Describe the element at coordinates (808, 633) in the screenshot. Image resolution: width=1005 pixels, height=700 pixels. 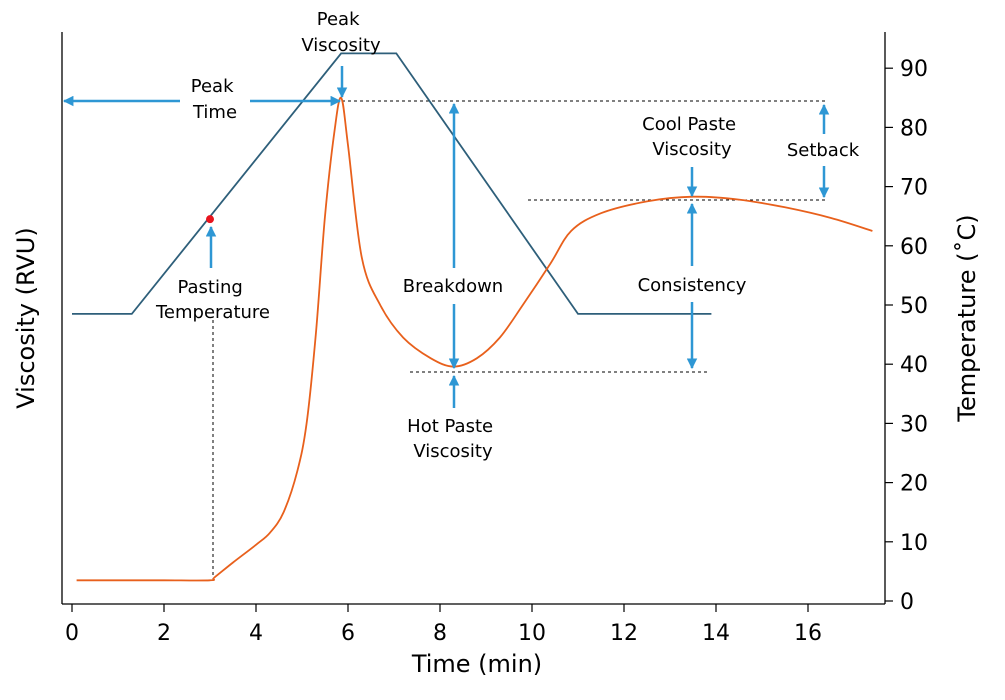
I see `x-tick-label: 16` at that location.